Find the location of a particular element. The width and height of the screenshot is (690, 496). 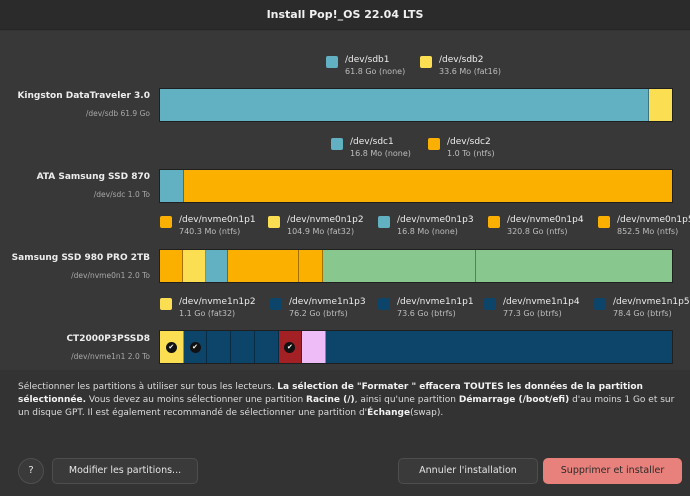

device-path: /dev/sdb 61.9 Go is located at coordinates (117, 113).